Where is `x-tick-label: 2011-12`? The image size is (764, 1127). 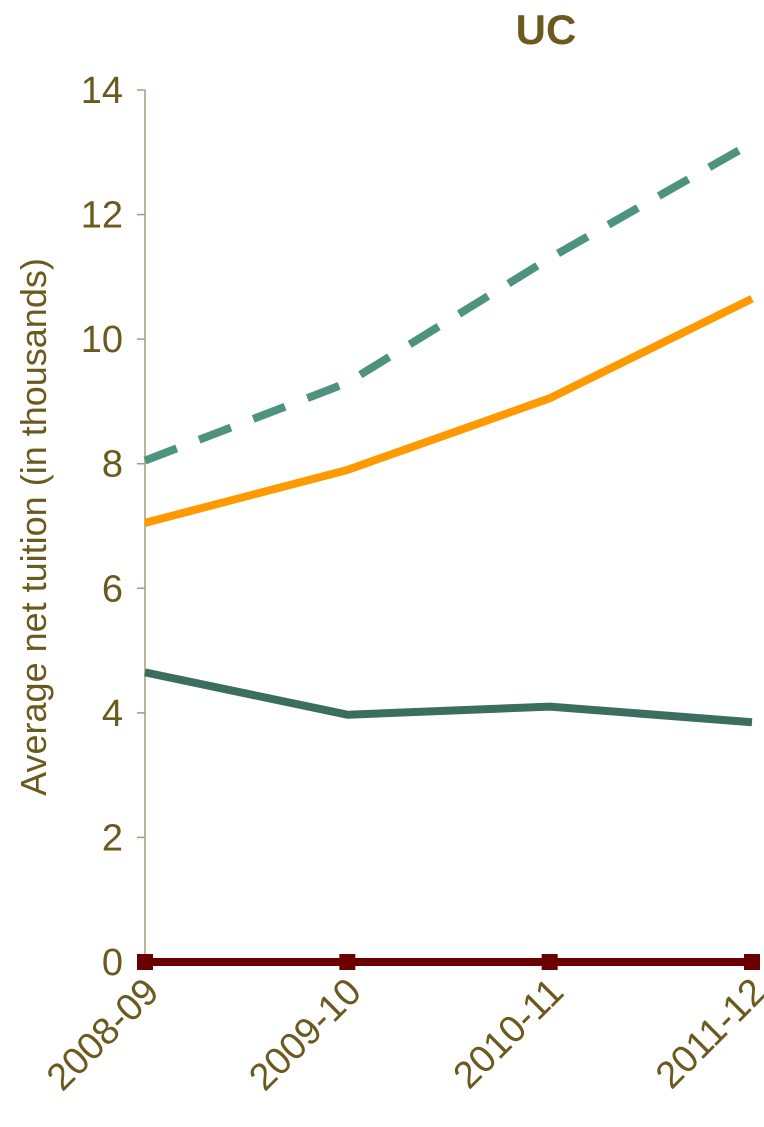
x-tick-label: 2011-12 is located at coordinates (706, 1034).